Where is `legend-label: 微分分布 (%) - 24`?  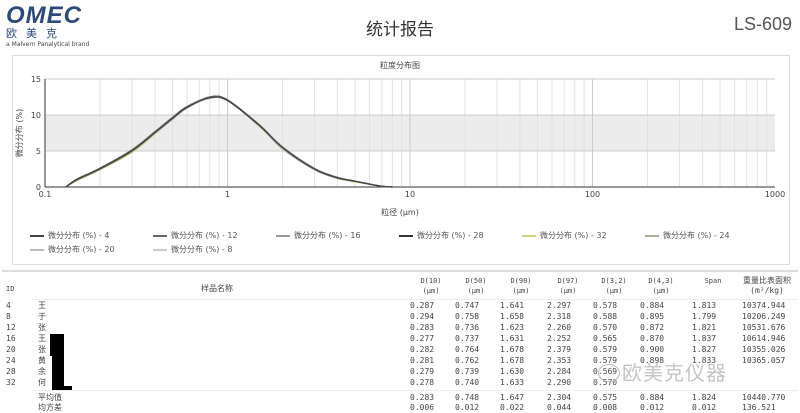
legend-label: 微分分布 (%) - 24 is located at coordinates (696, 235).